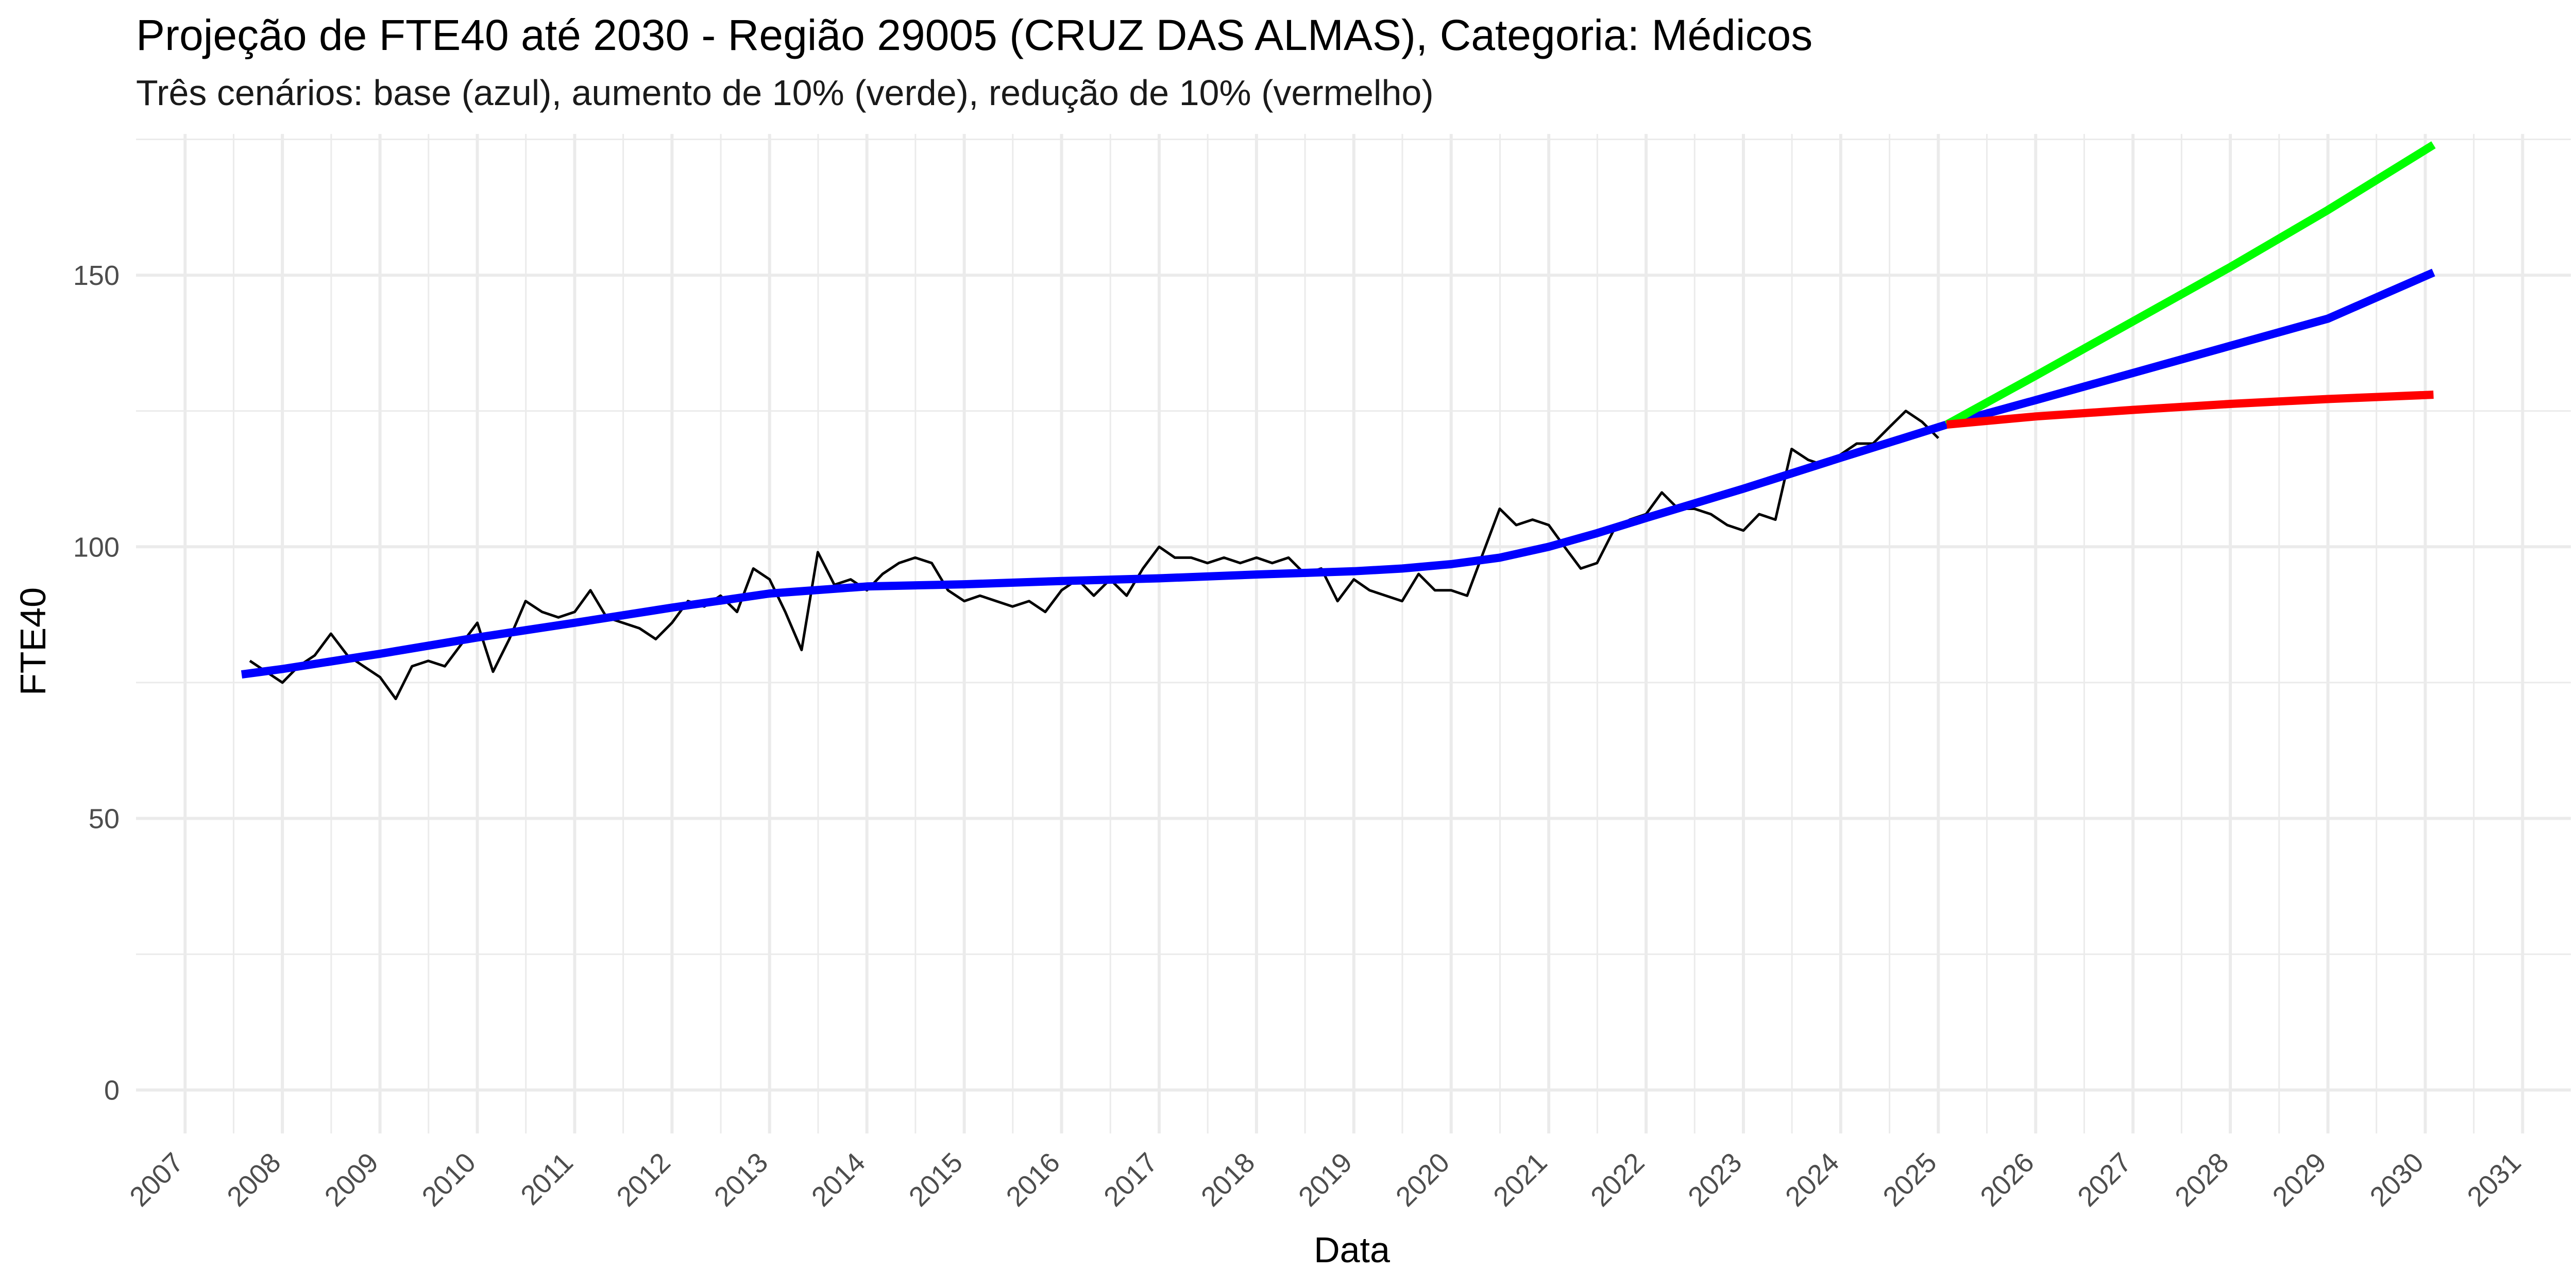  I want to click on x-tick-label: 2009, so click(351, 1179).